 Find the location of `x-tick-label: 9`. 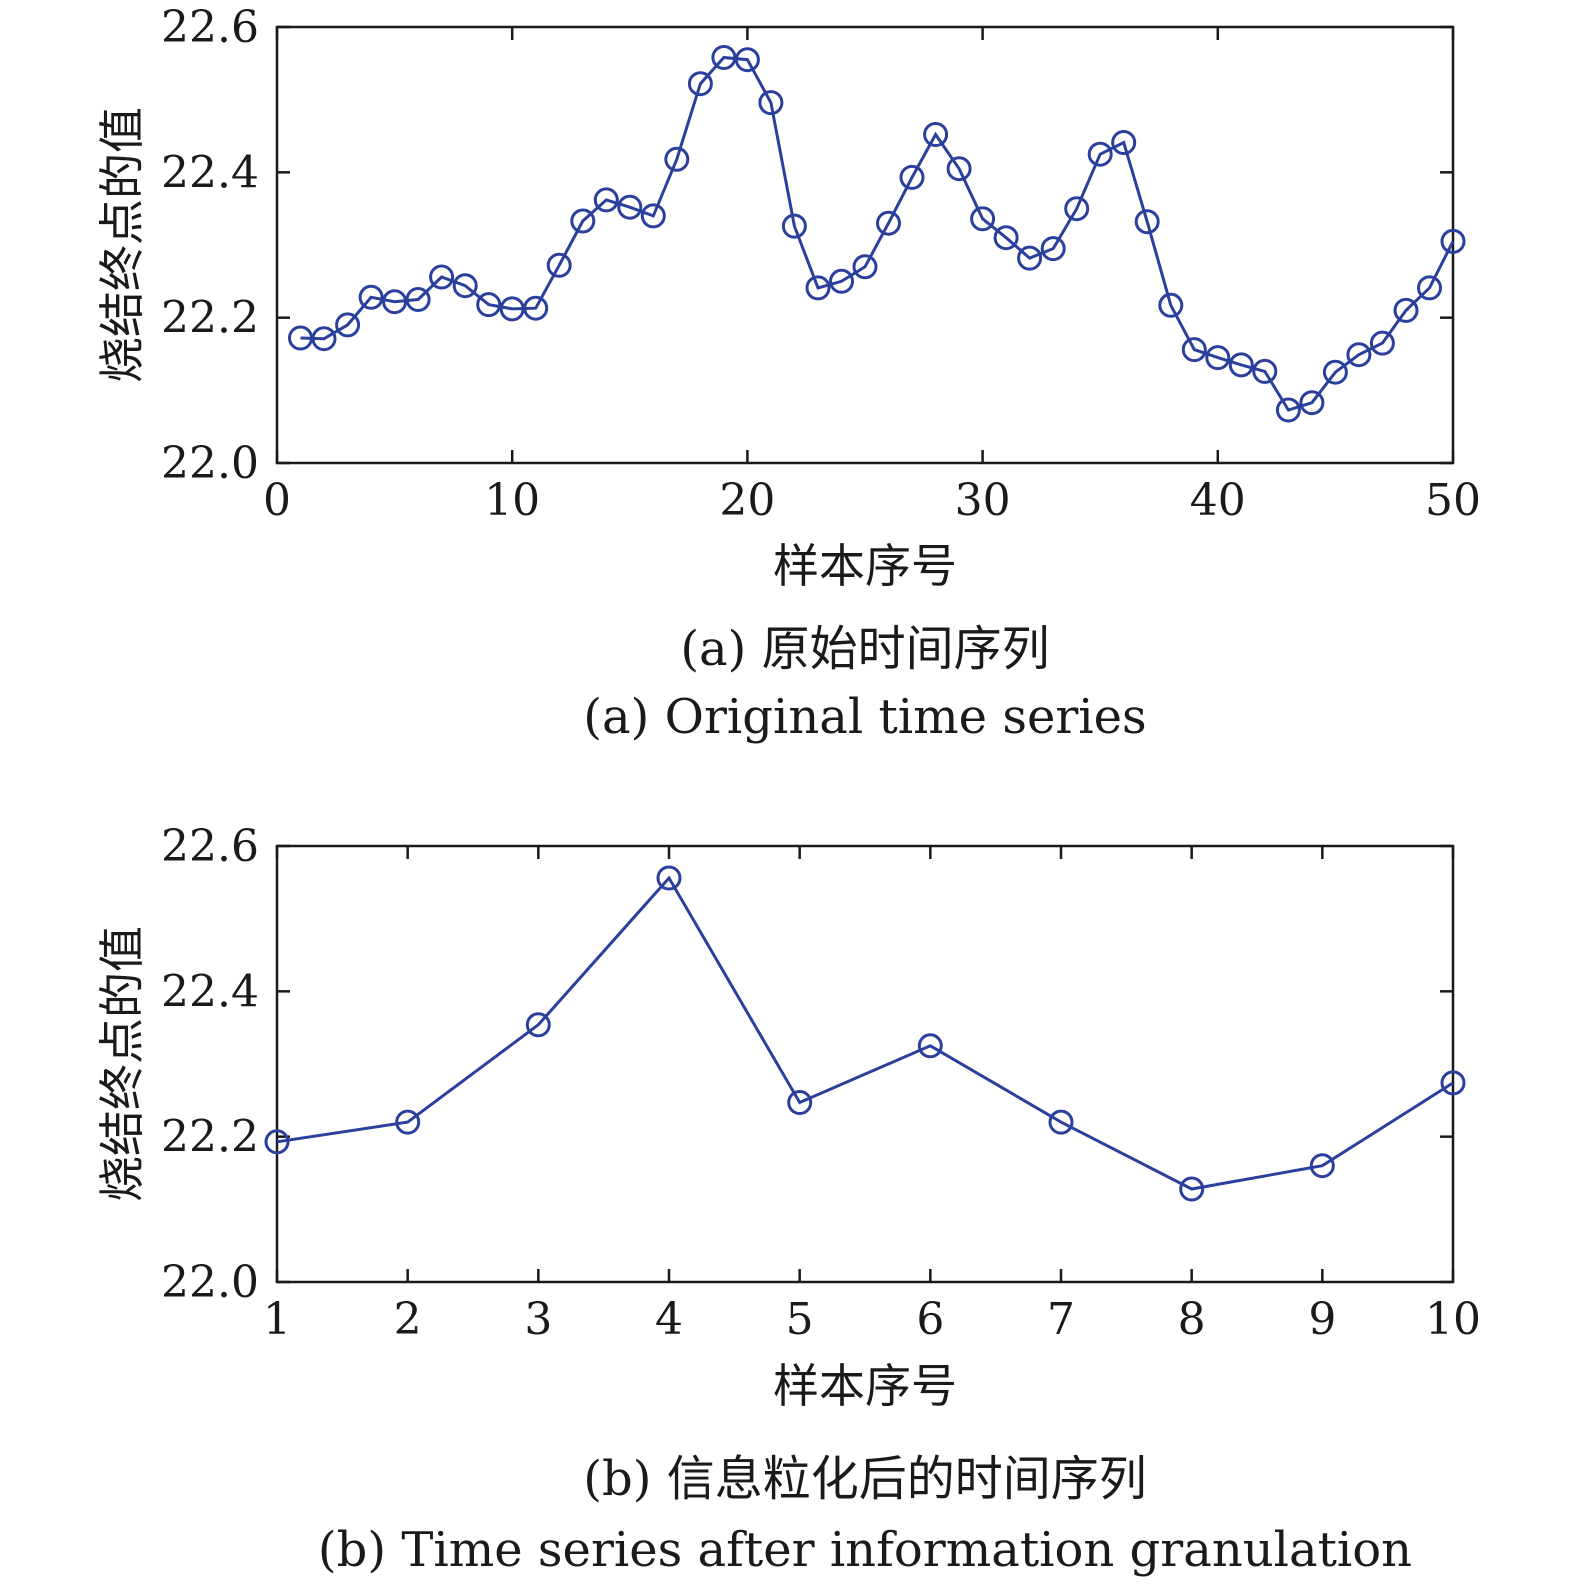

x-tick-label: 9 is located at coordinates (1322, 1319).